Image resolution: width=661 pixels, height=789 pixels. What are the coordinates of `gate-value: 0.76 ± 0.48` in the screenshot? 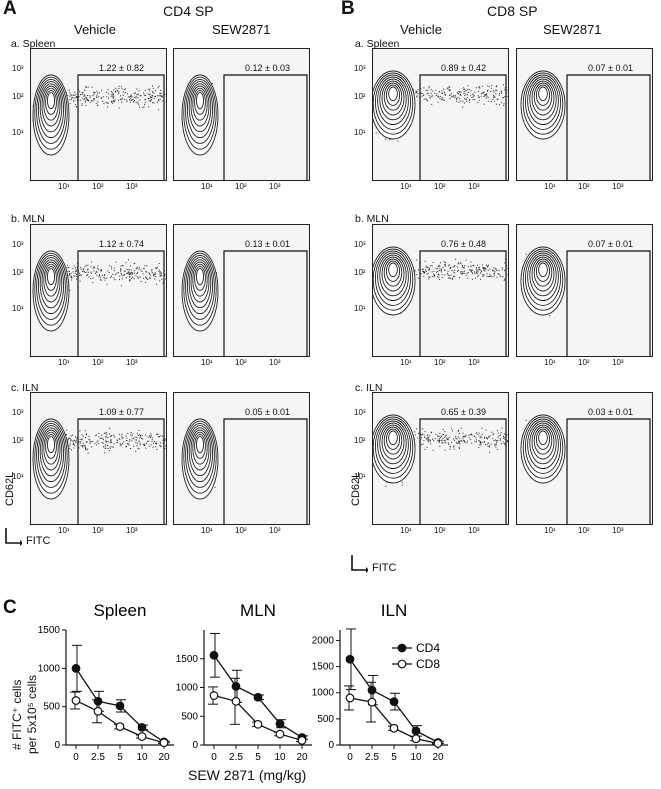 It's located at (463, 244).